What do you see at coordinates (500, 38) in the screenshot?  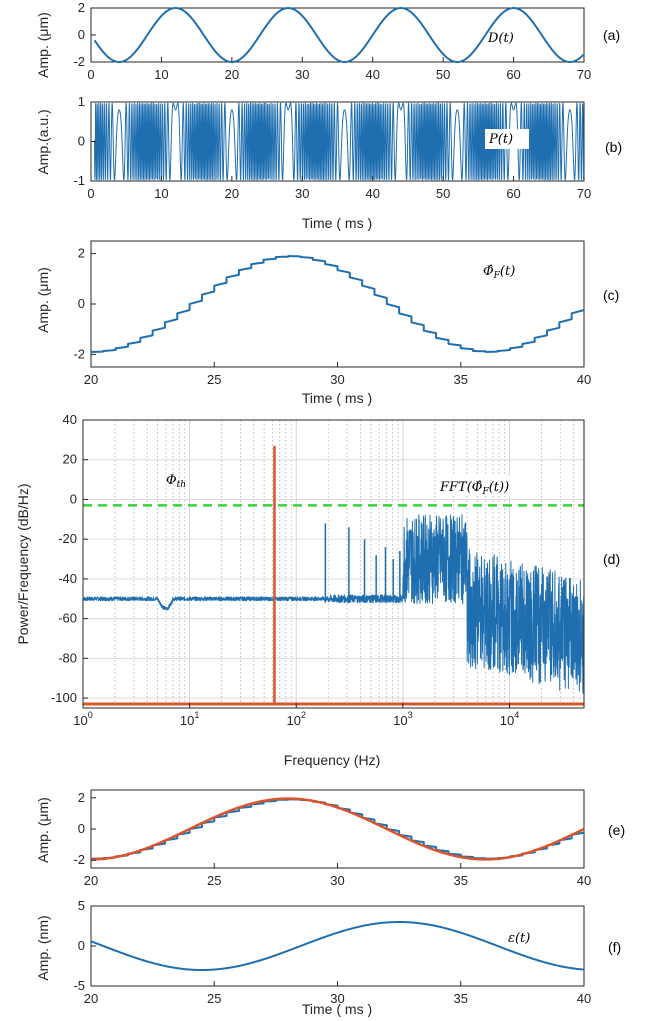 I see `panel-a-annotation: D(t)` at bounding box center [500, 38].